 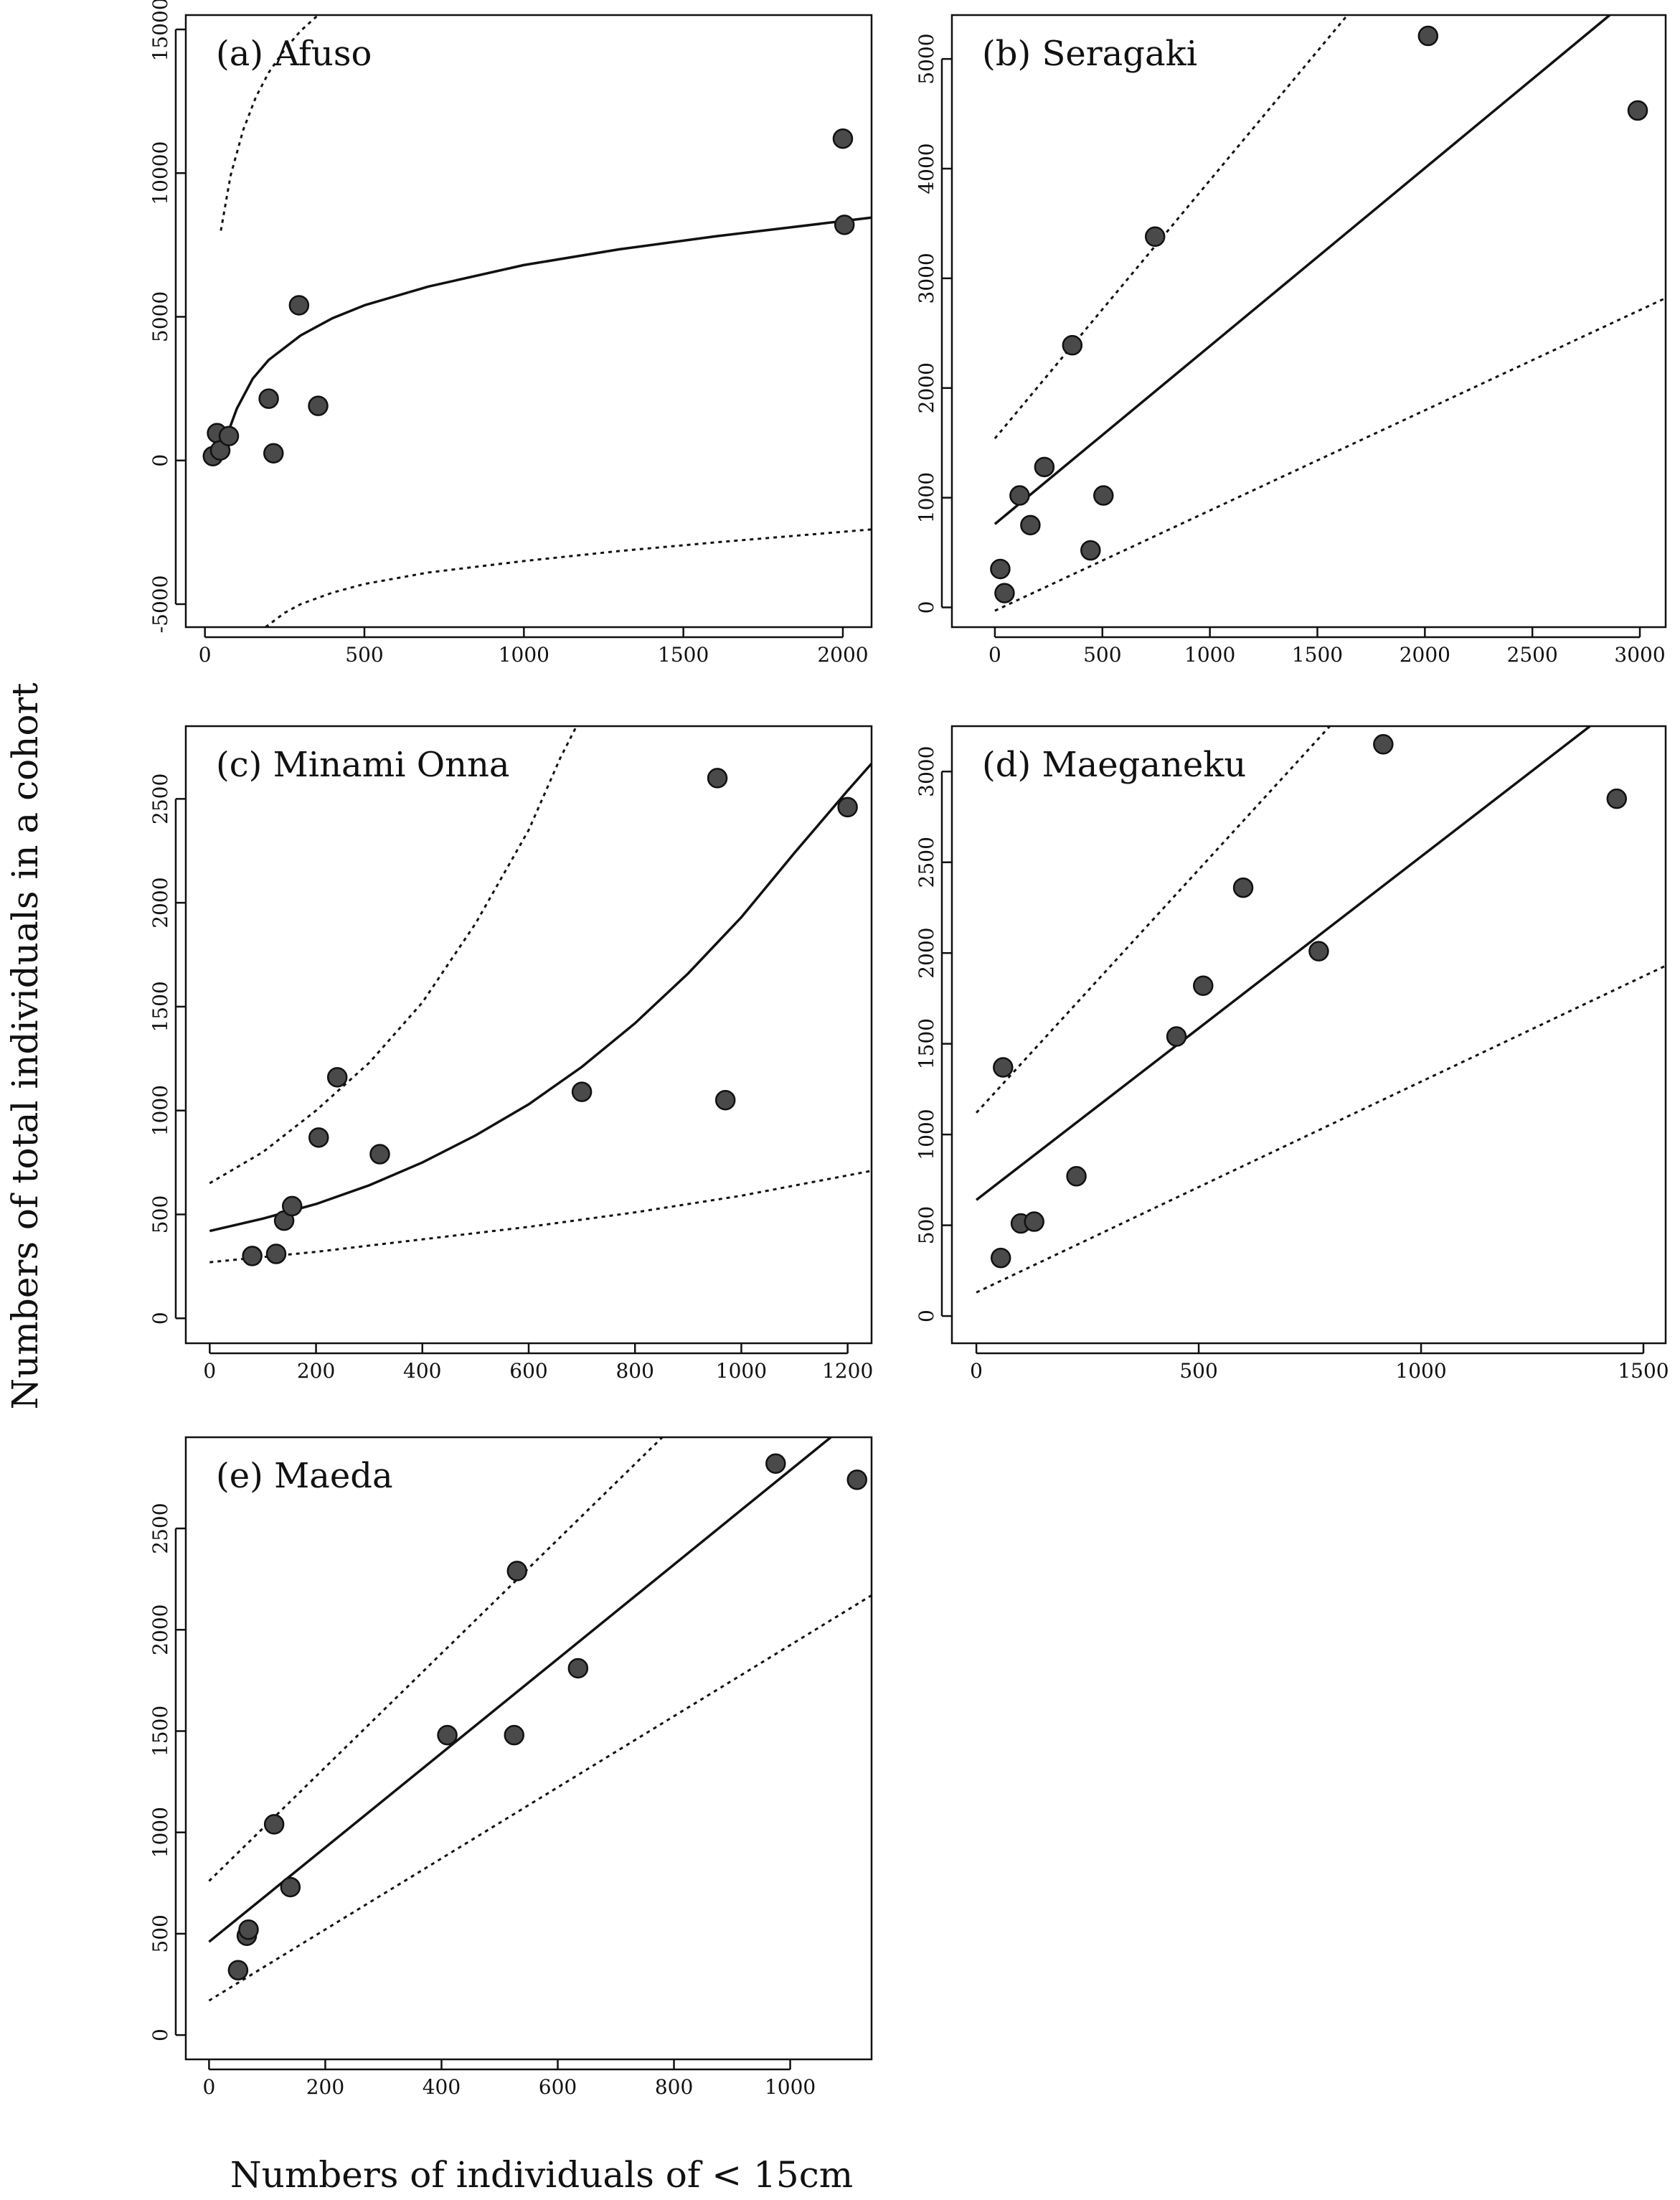 I want to click on y-tick-label: 500, so click(x=926, y=1225).